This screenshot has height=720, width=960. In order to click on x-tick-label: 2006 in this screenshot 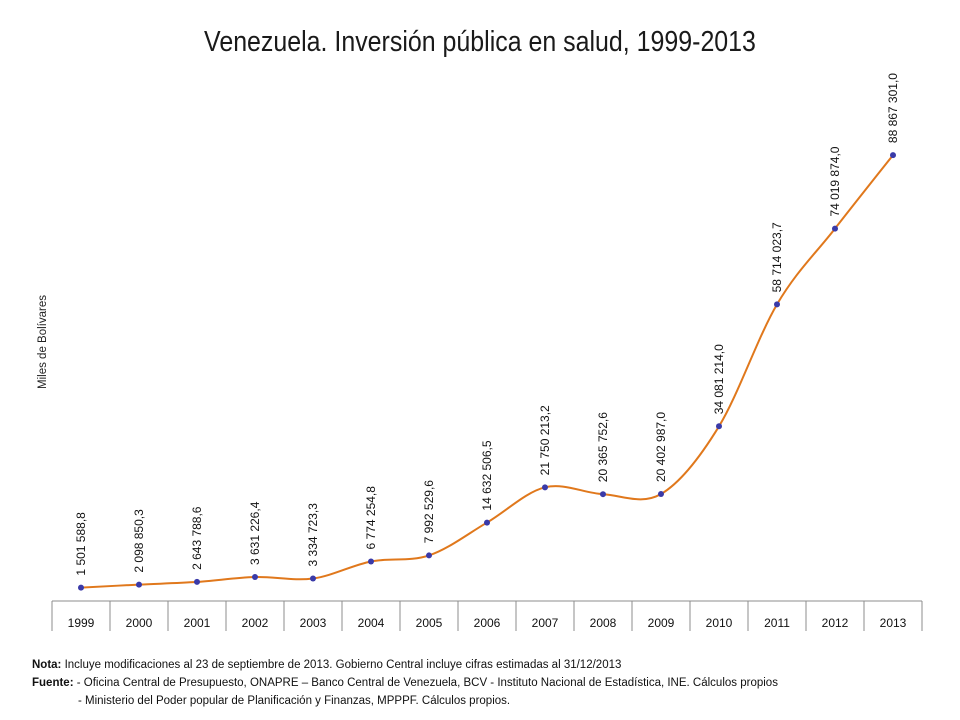, I will do `click(487, 623)`.